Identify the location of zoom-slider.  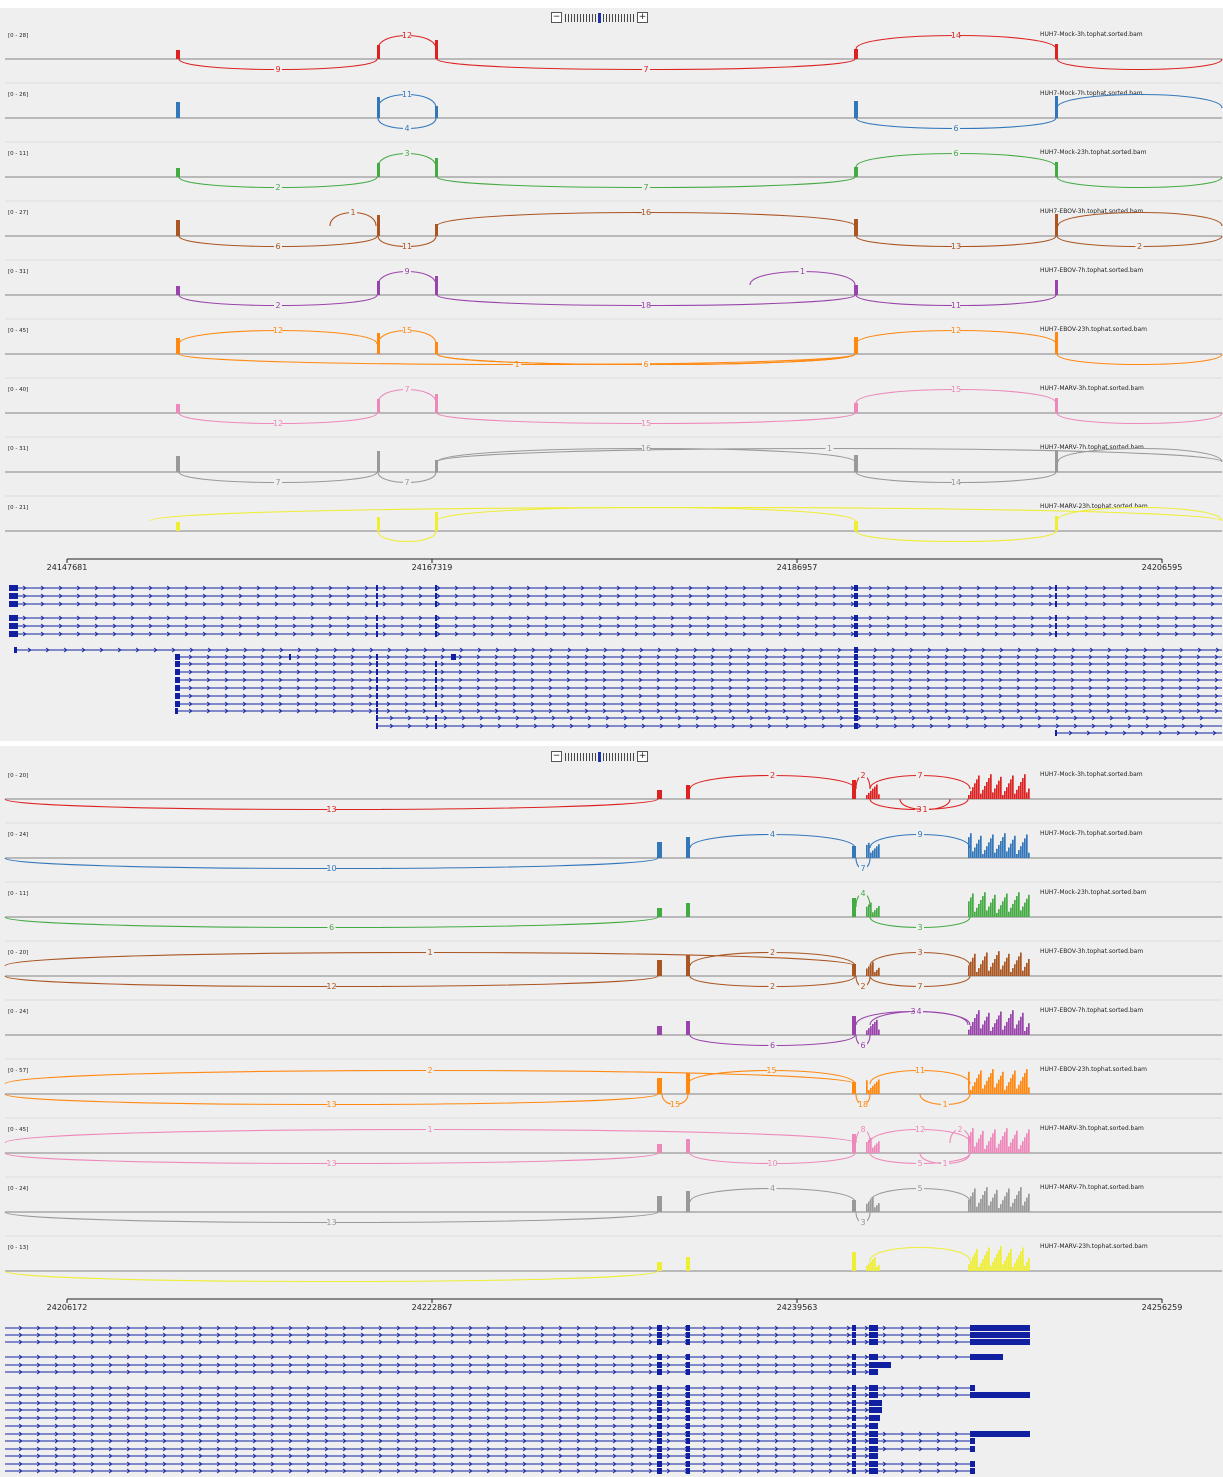
(599, 17).